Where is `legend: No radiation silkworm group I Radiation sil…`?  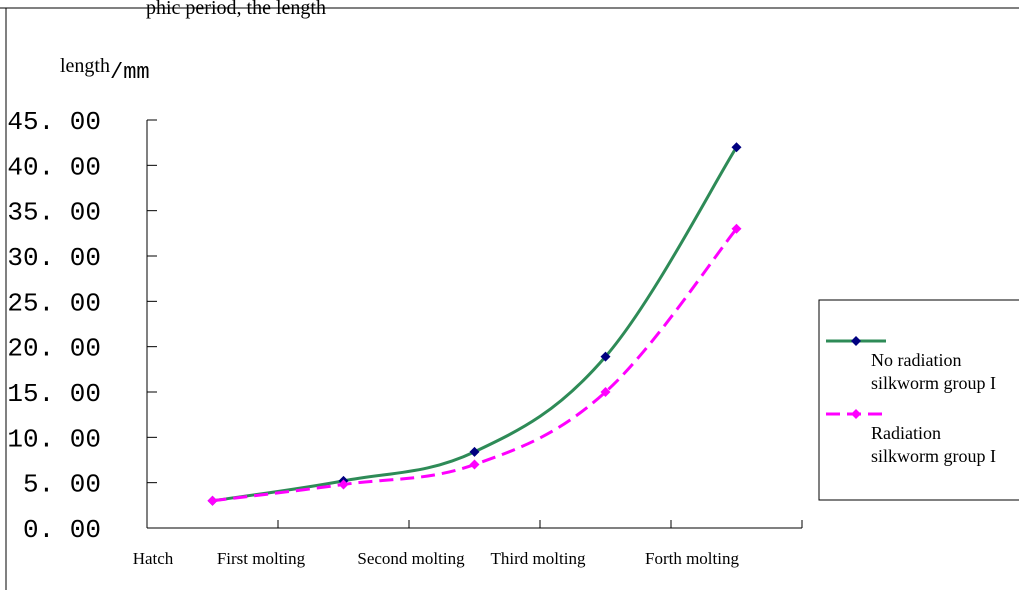
legend: No radiation silkworm group I Radiation sil… is located at coordinates (918, 400).